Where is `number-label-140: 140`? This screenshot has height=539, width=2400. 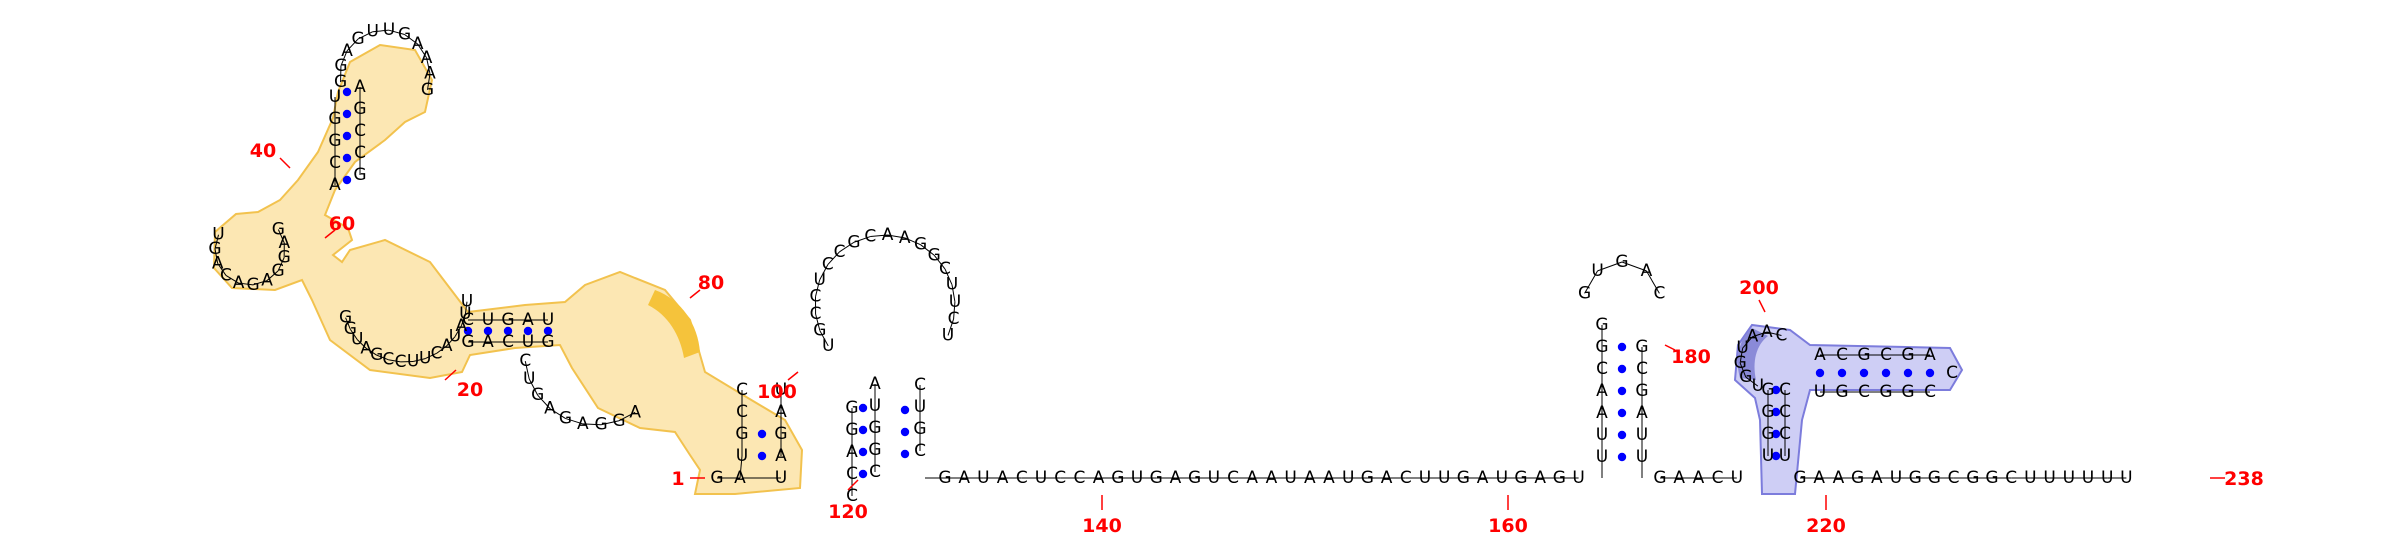 number-label-140: 140 is located at coordinates (1102, 524).